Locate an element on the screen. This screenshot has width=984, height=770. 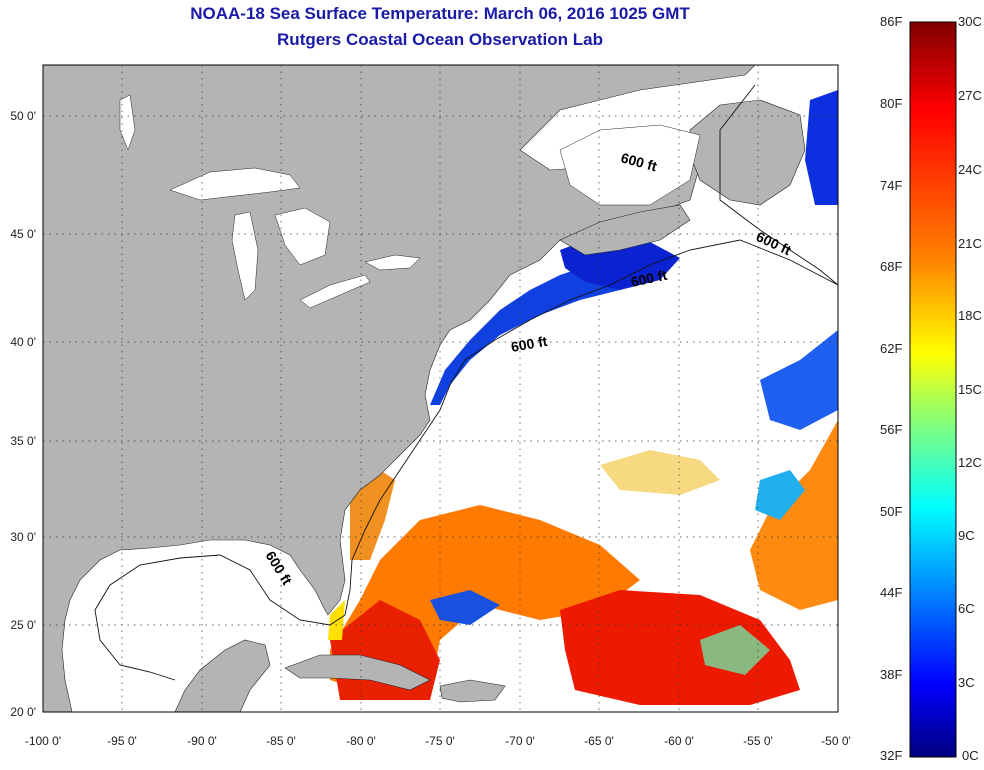
colorbar-c-label: 15C is located at coordinates (970, 389).